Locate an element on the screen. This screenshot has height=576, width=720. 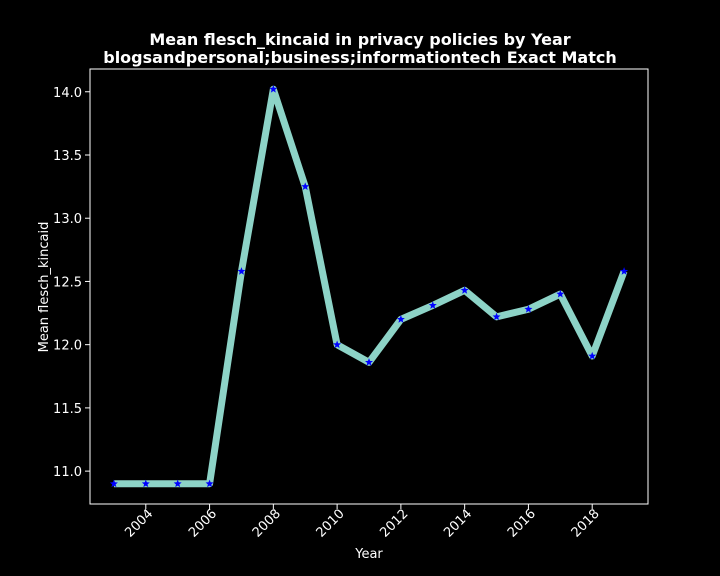
y-tick-label: 14.0 is located at coordinates (67, 93).